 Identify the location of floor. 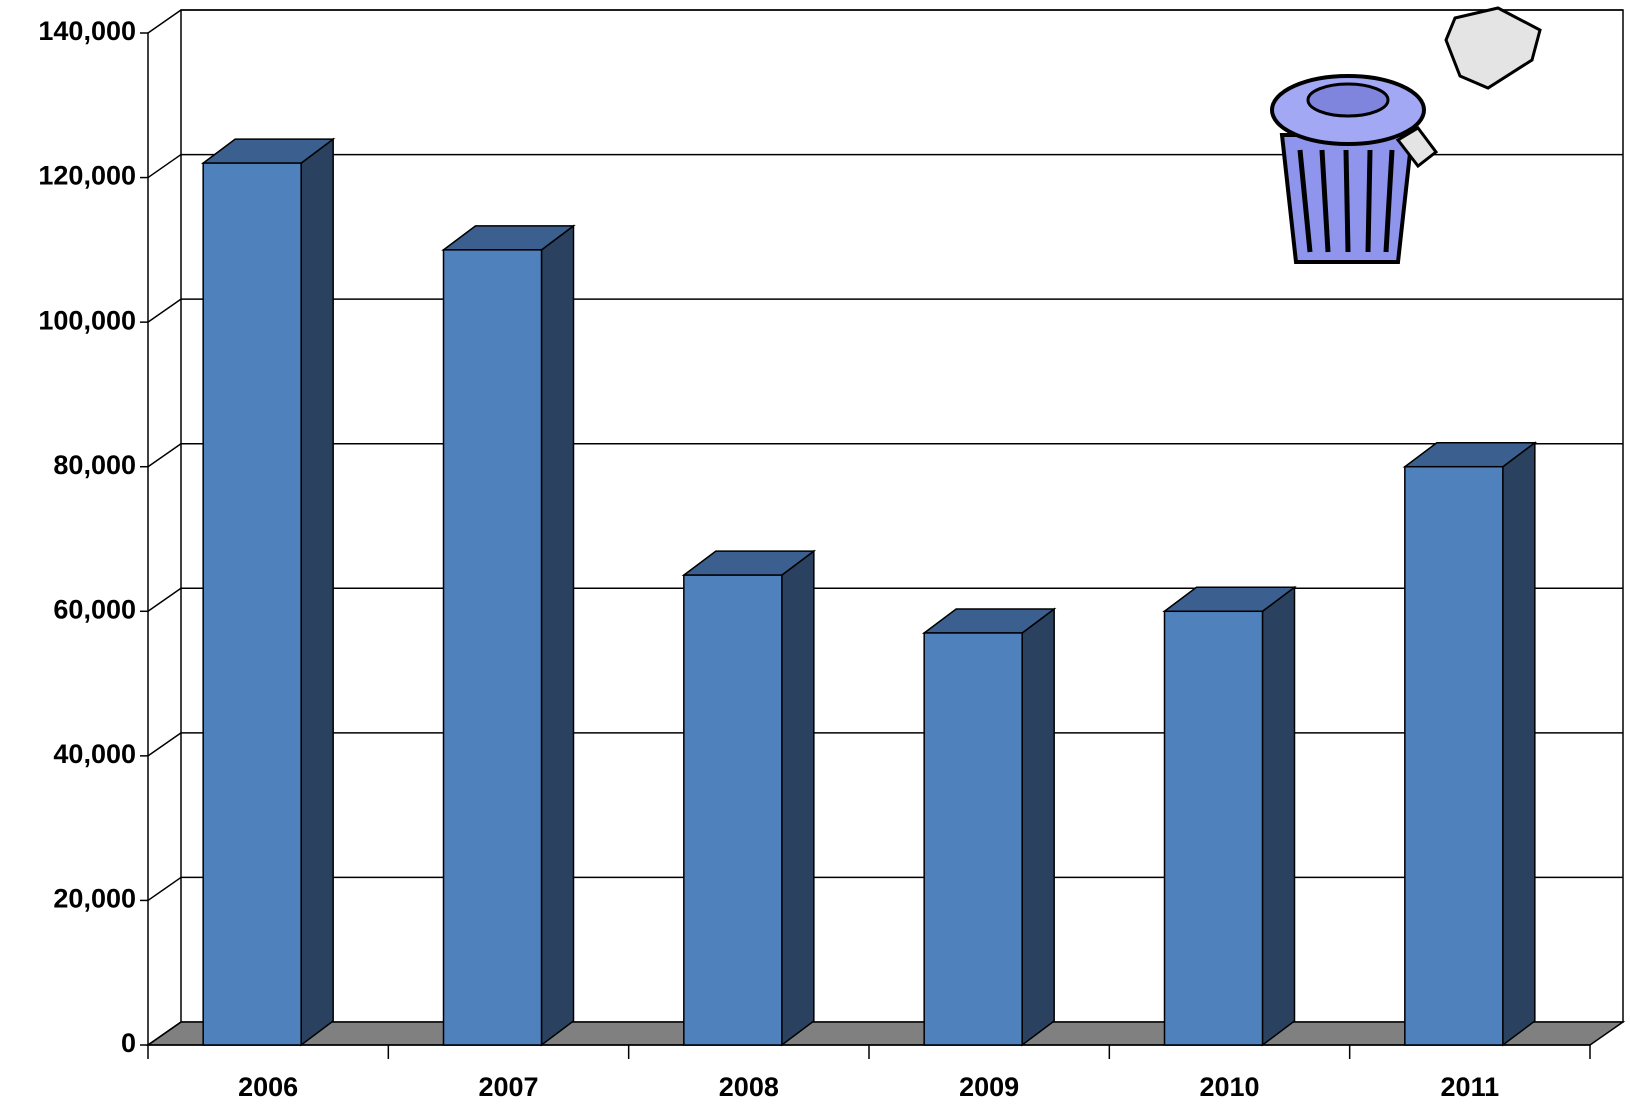
(885, 1033).